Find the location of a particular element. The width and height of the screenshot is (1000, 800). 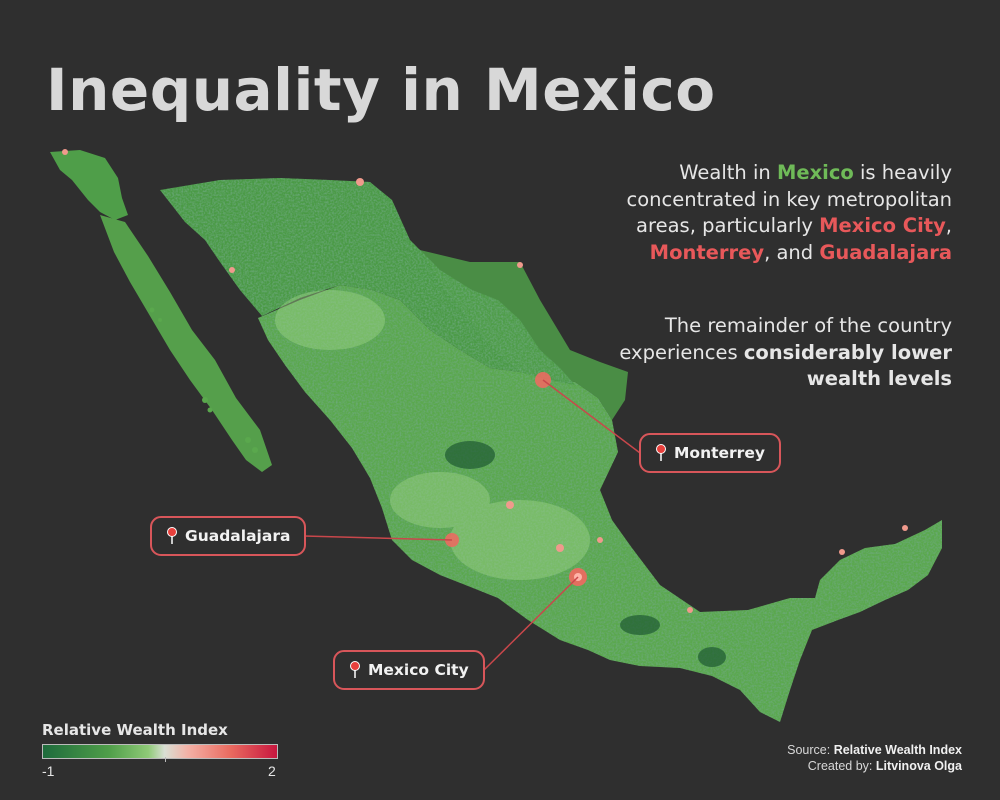

page-title: Inequality in Mexico is located at coordinates (381, 90).